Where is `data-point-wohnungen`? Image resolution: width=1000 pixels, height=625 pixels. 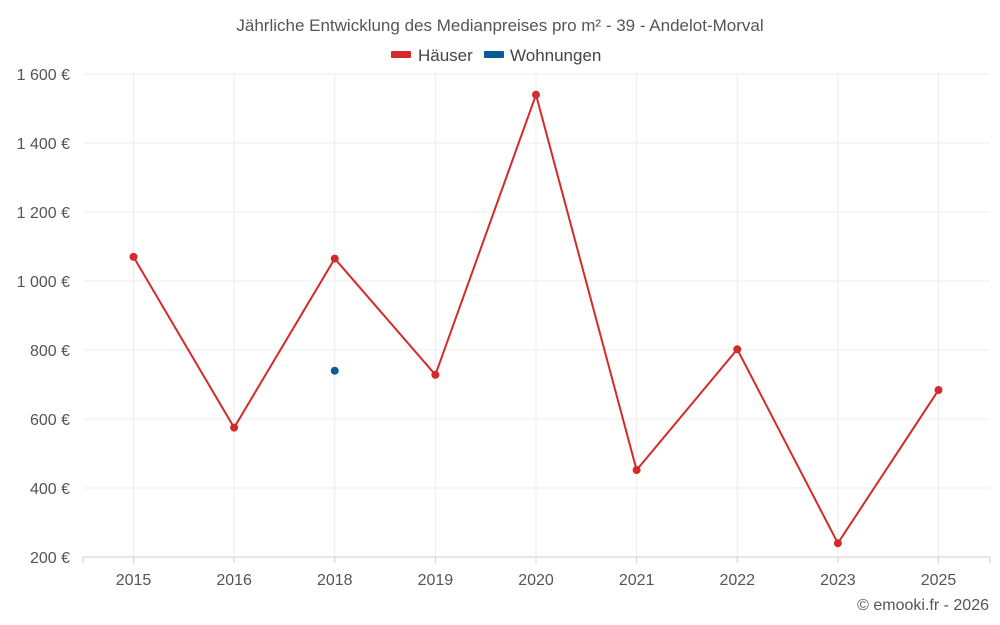 data-point-wohnungen is located at coordinates (334, 370).